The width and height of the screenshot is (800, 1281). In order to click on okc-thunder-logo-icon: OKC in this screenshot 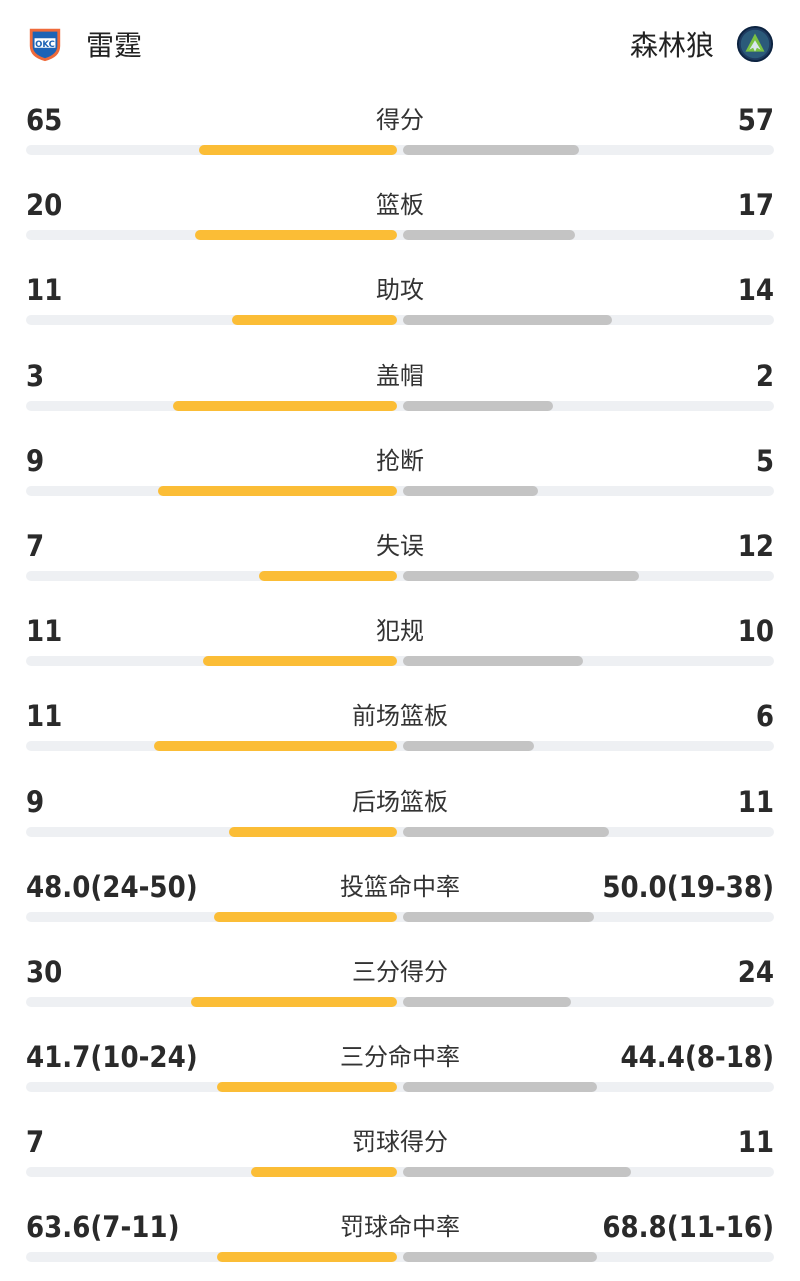, I will do `click(45, 45)`.